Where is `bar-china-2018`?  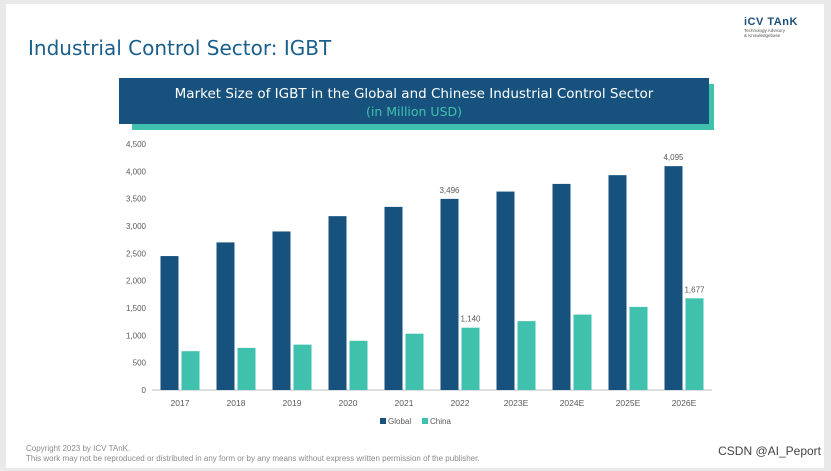 bar-china-2018 is located at coordinates (246, 368).